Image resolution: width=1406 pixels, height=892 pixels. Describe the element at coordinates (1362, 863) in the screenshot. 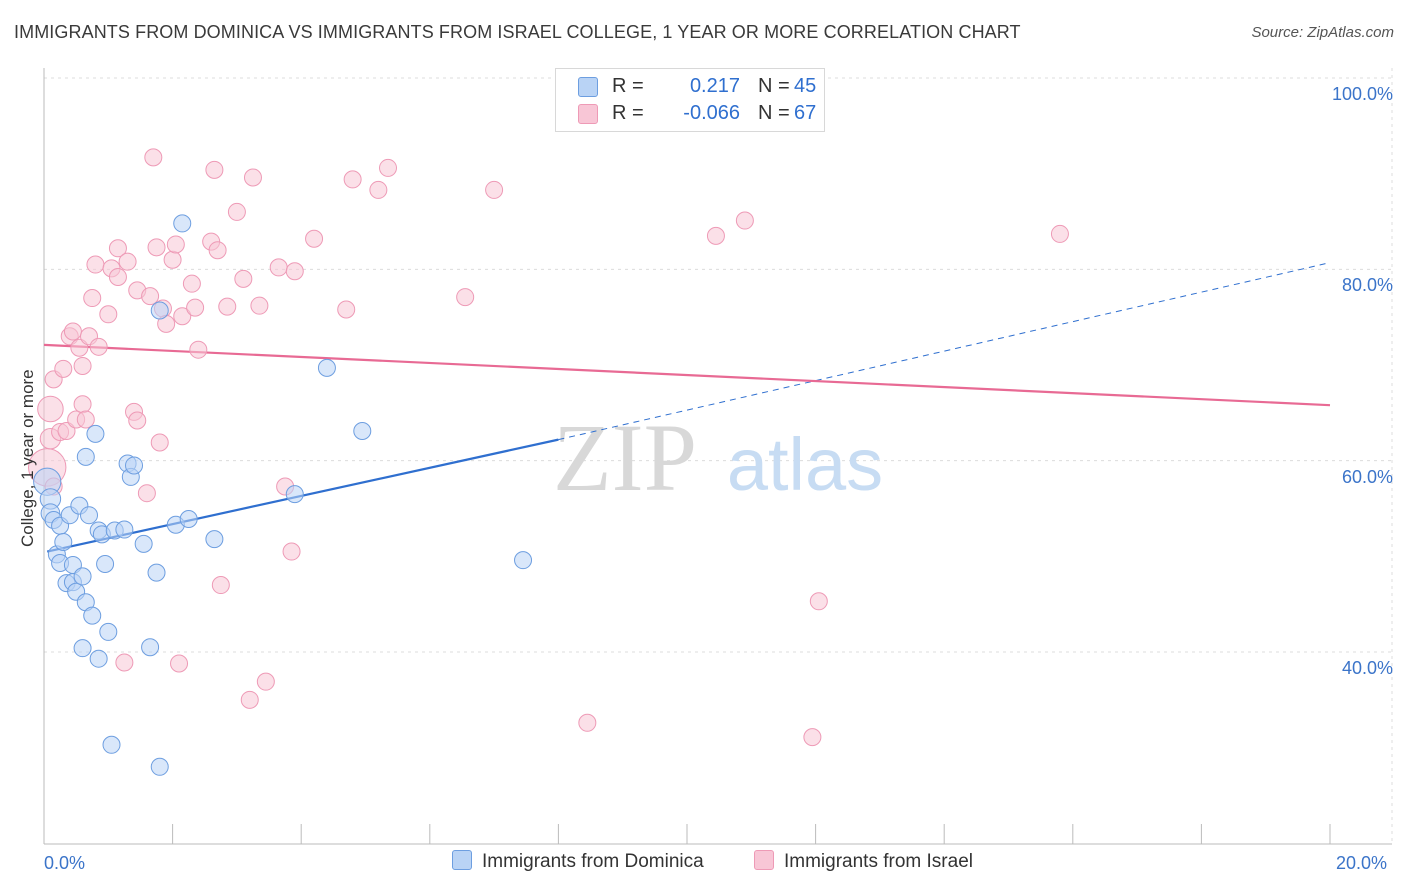

I see `x-tick-label-max: 20.0%` at that location.